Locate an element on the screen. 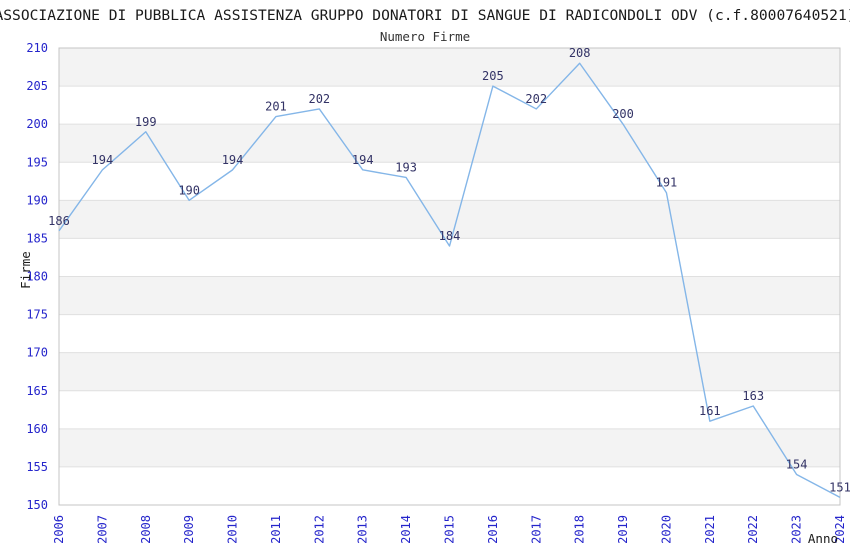 This screenshot has height=550, width=850. y-axis-title: Firme is located at coordinates (25, 270).